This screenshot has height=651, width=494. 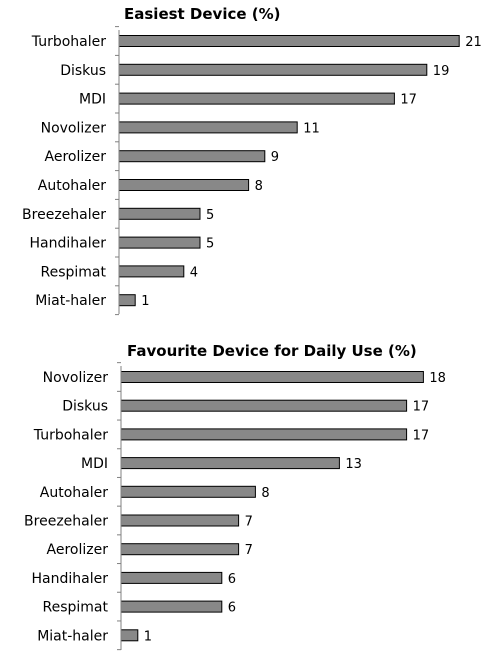 What do you see at coordinates (202, 14) in the screenshot?
I see `chart-title: Easiest Device (%)` at bounding box center [202, 14].